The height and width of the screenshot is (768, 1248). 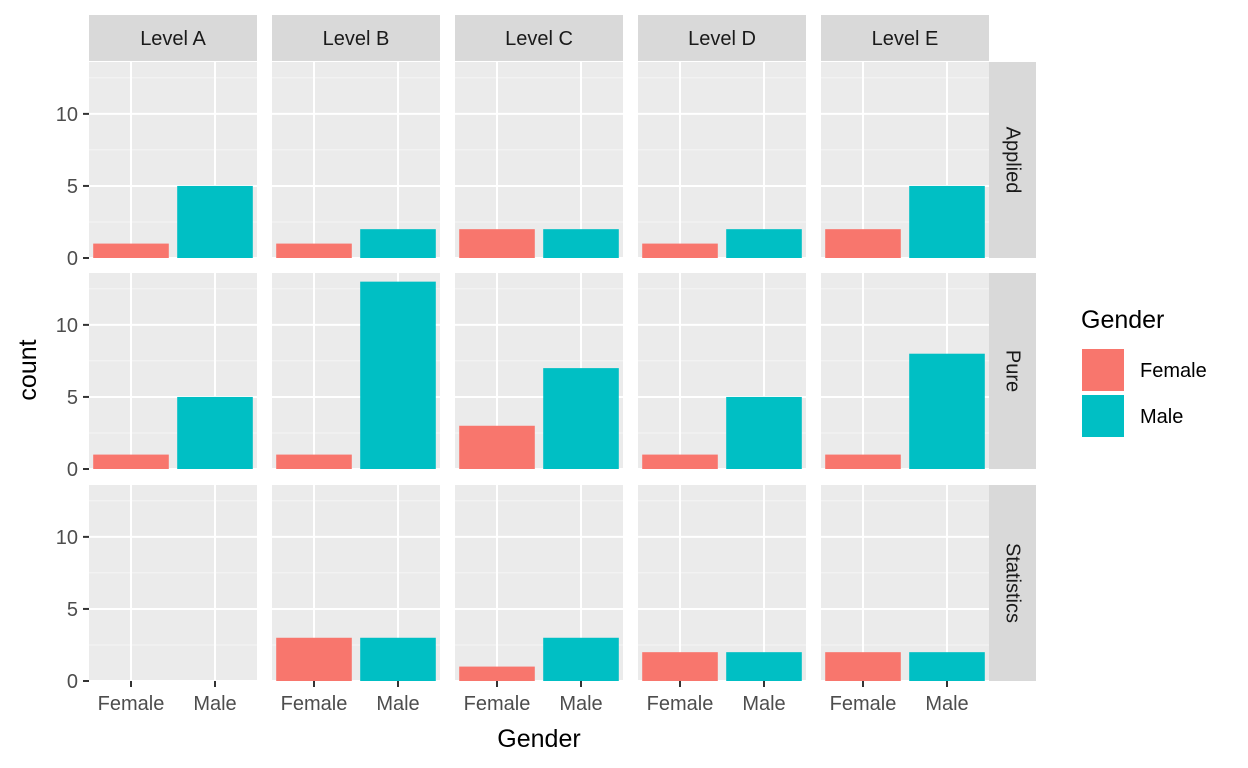 What do you see at coordinates (1161, 417) in the screenshot?
I see `legend-label-male: Male` at bounding box center [1161, 417].